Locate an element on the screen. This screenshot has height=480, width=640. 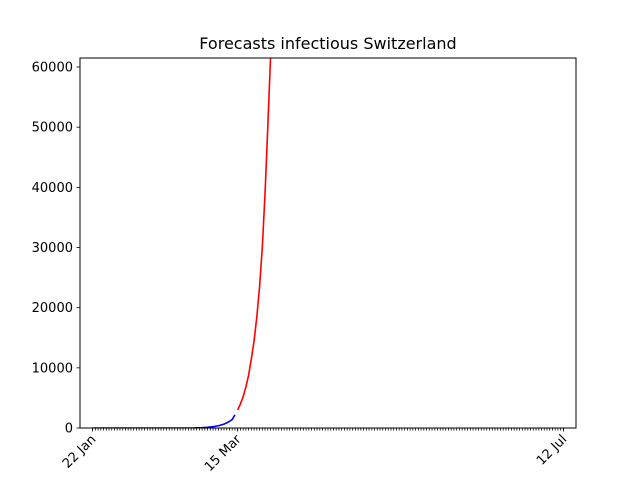
y-tick-label: 10000 is located at coordinates (52, 368).